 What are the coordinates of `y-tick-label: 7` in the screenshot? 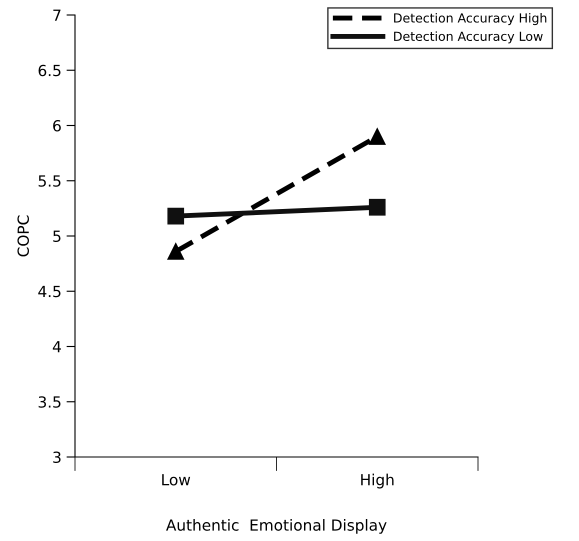 It's located at (56, 15).